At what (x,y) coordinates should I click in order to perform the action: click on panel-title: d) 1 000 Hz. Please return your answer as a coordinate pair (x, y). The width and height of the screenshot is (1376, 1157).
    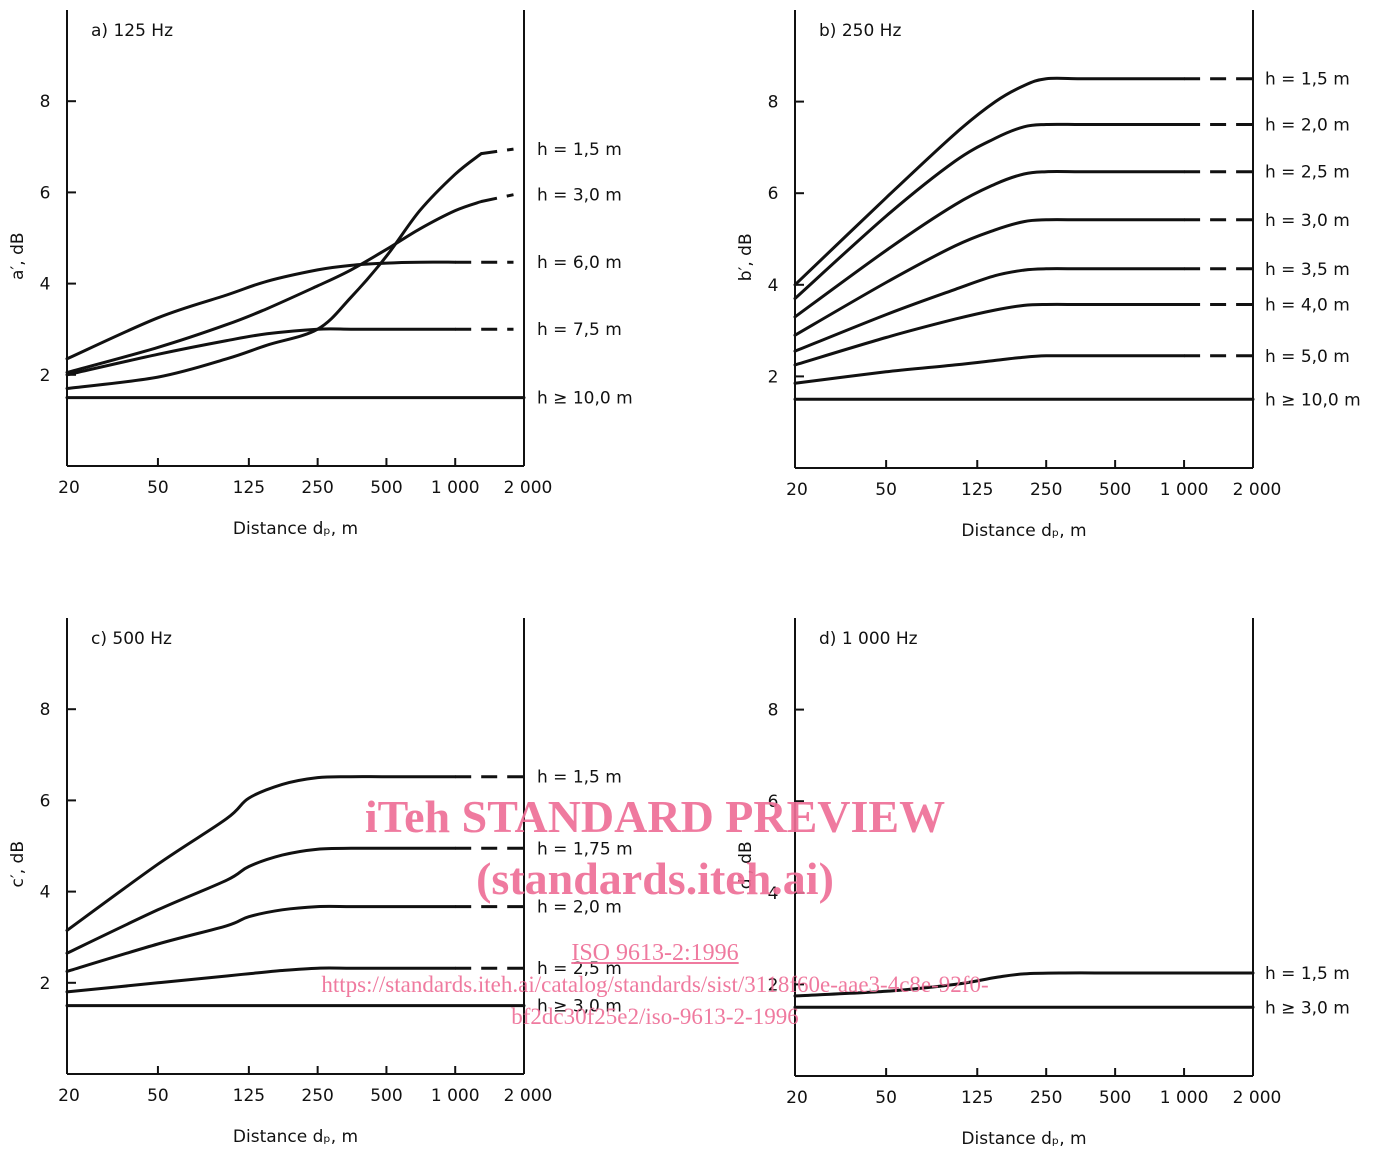
    Looking at the image, I should click on (868, 639).